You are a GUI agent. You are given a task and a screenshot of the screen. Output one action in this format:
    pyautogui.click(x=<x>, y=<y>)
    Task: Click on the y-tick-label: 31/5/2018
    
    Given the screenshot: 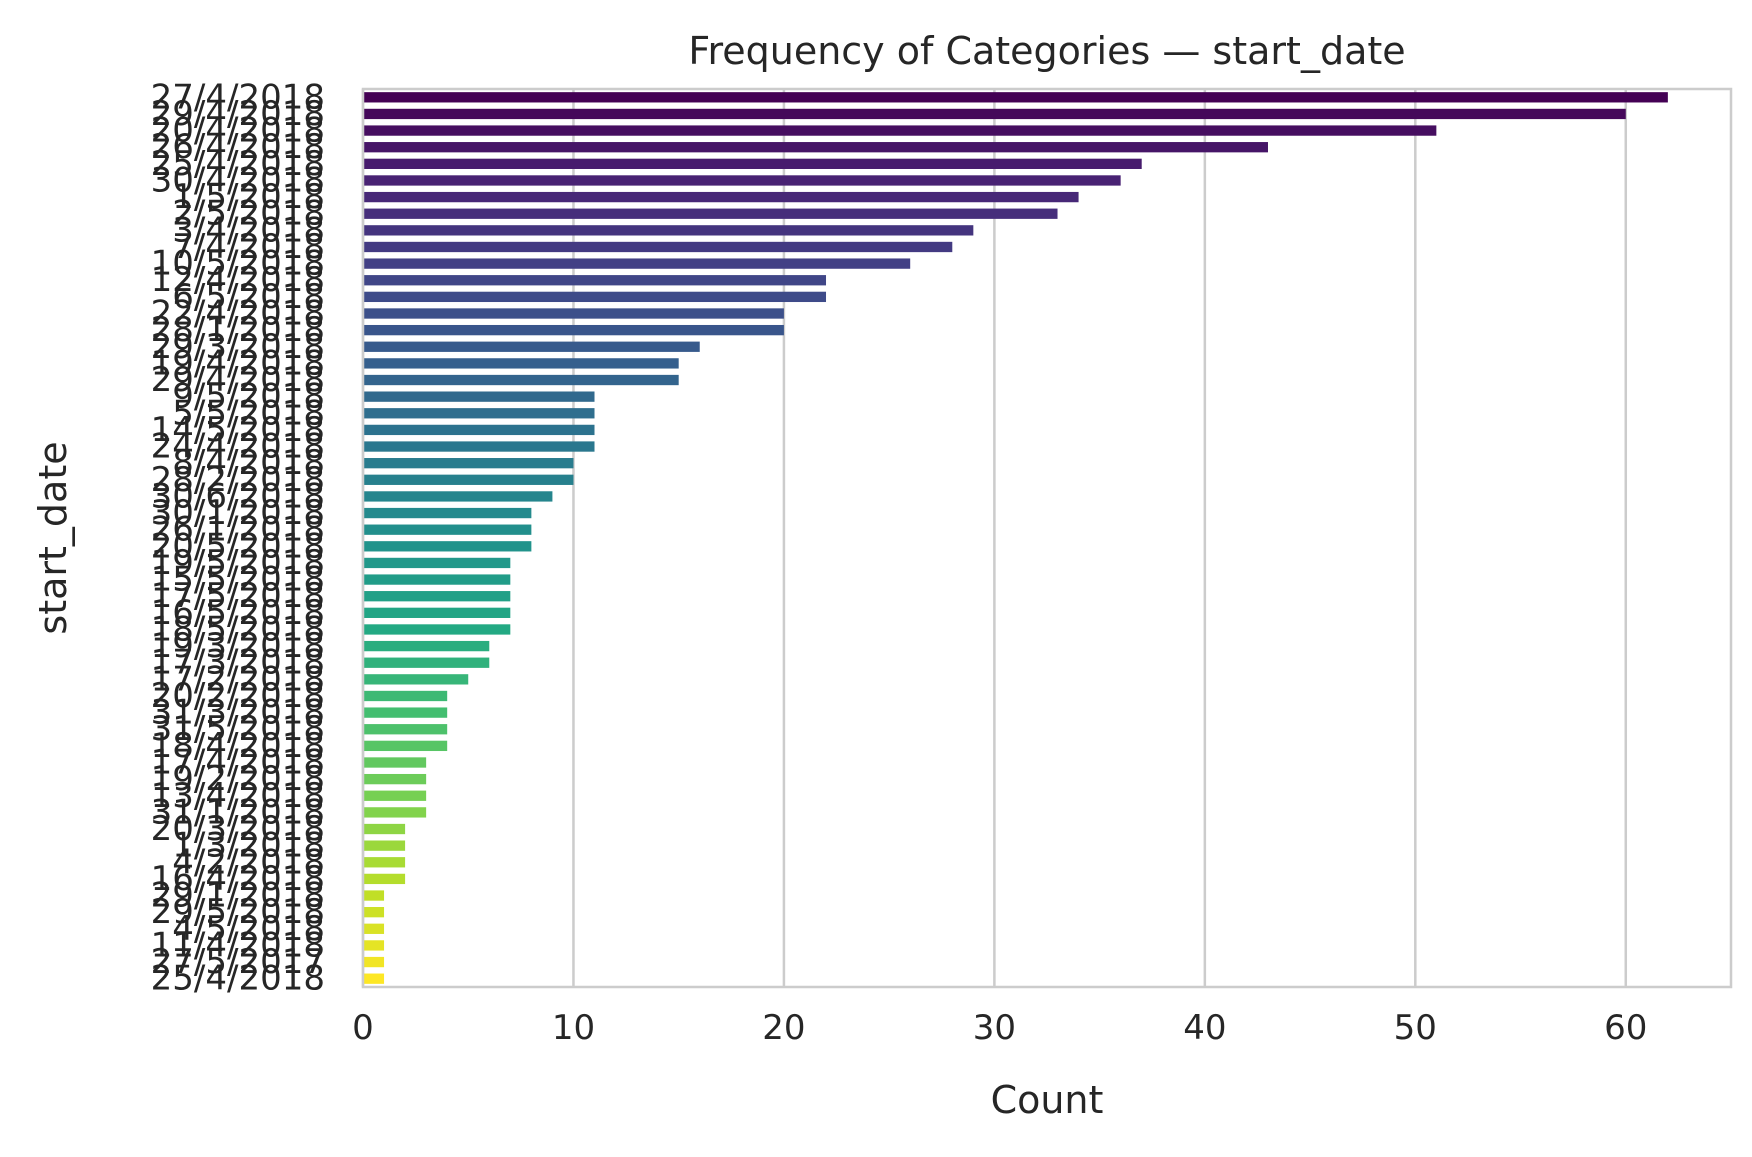 What is the action you would take?
    pyautogui.click(x=238, y=729)
    